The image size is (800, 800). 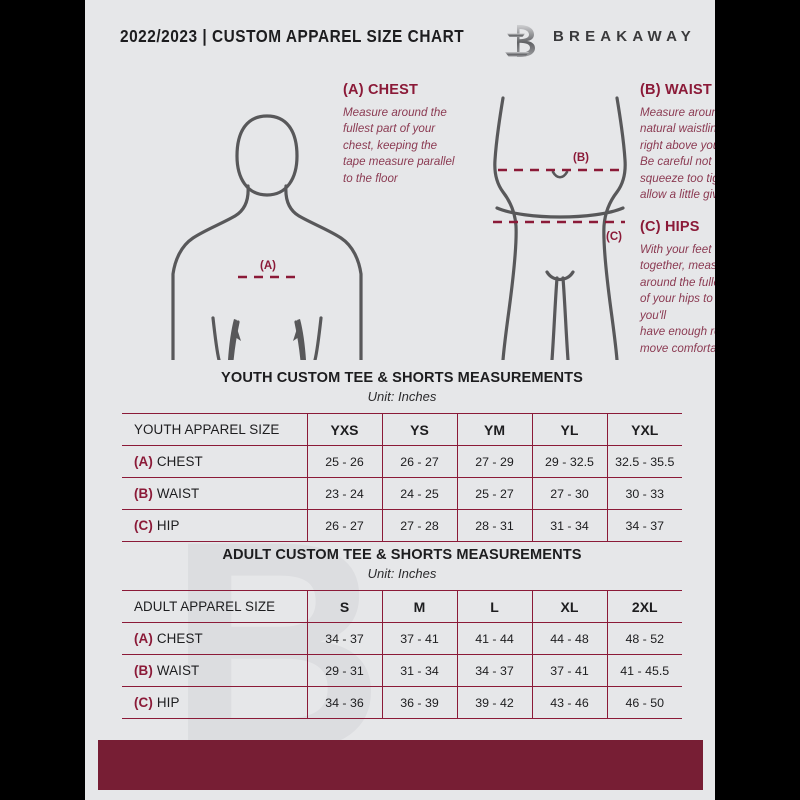 What do you see at coordinates (419, 670) in the screenshot?
I see `table-cell: 31 - 34` at bounding box center [419, 670].